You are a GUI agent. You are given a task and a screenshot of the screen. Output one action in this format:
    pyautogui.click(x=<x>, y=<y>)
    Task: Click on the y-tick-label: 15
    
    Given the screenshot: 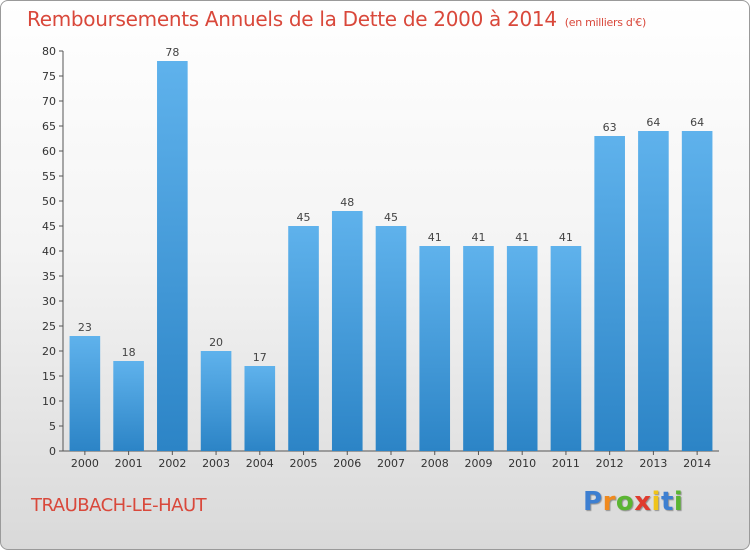 What is the action you would take?
    pyautogui.click(x=49, y=376)
    